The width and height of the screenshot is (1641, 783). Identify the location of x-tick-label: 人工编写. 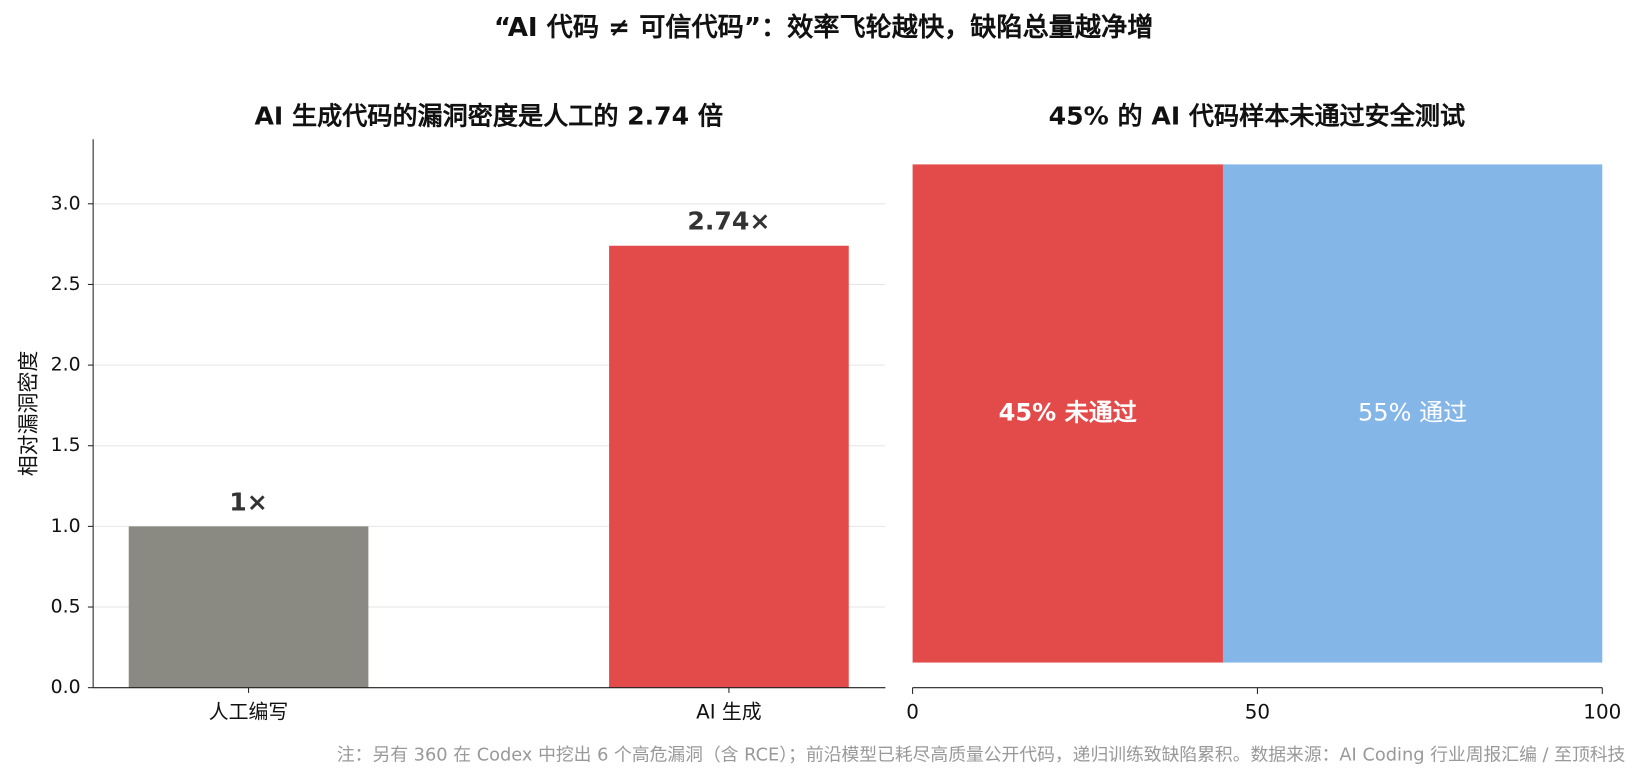
(249, 711).